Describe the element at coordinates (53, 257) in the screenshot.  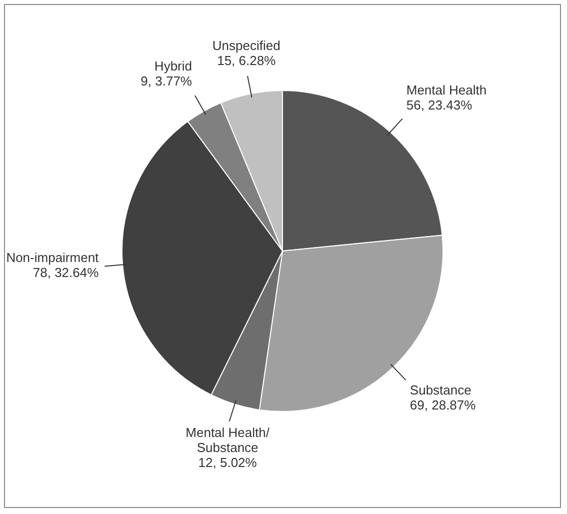
I see `slice-label: Non-impairment` at that location.